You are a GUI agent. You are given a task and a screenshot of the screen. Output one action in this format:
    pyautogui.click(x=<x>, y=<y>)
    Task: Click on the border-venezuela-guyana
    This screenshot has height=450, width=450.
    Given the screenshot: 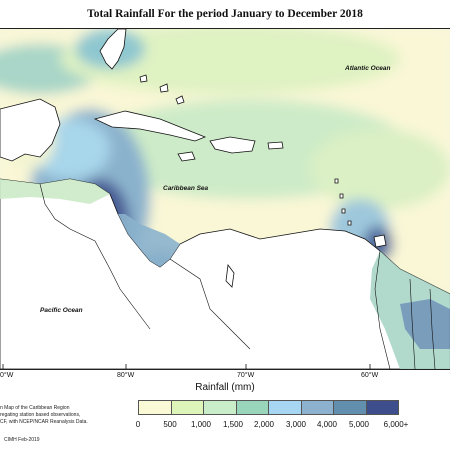 What is the action you would take?
    pyautogui.click(x=382, y=309)
    